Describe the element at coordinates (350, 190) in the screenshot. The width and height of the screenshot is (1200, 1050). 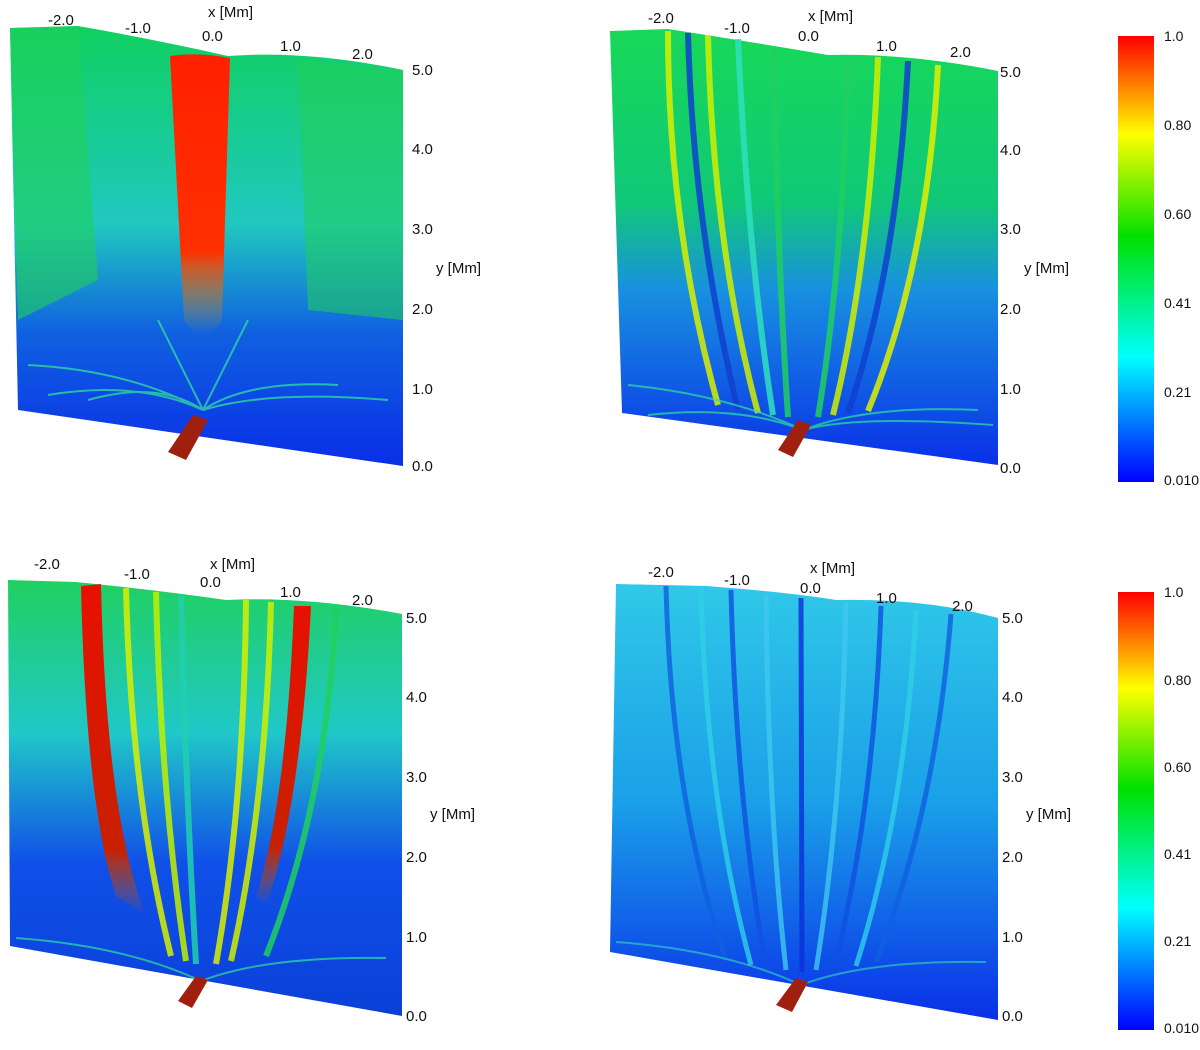
I see `field-right` at that location.